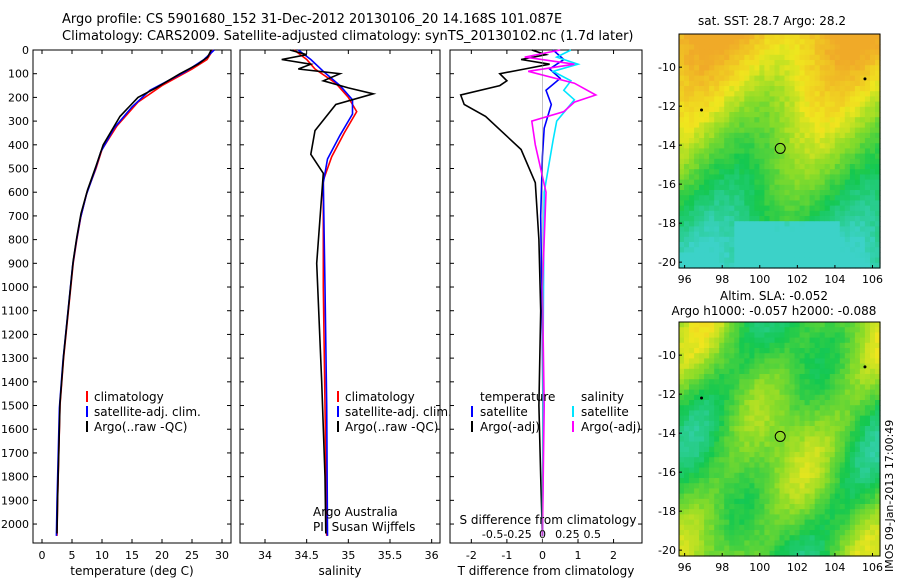 Image resolution: width=900 pixels, height=580 pixels. Describe the element at coordinates (306, 555) in the screenshot. I see `x-tick-label: 34.5` at that location.